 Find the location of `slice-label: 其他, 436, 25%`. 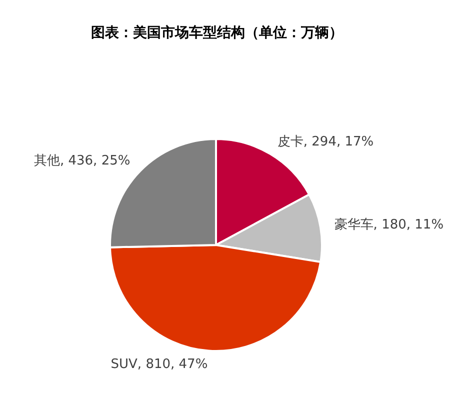

slice-label: 其他, 436, 25% is located at coordinates (82, 160).